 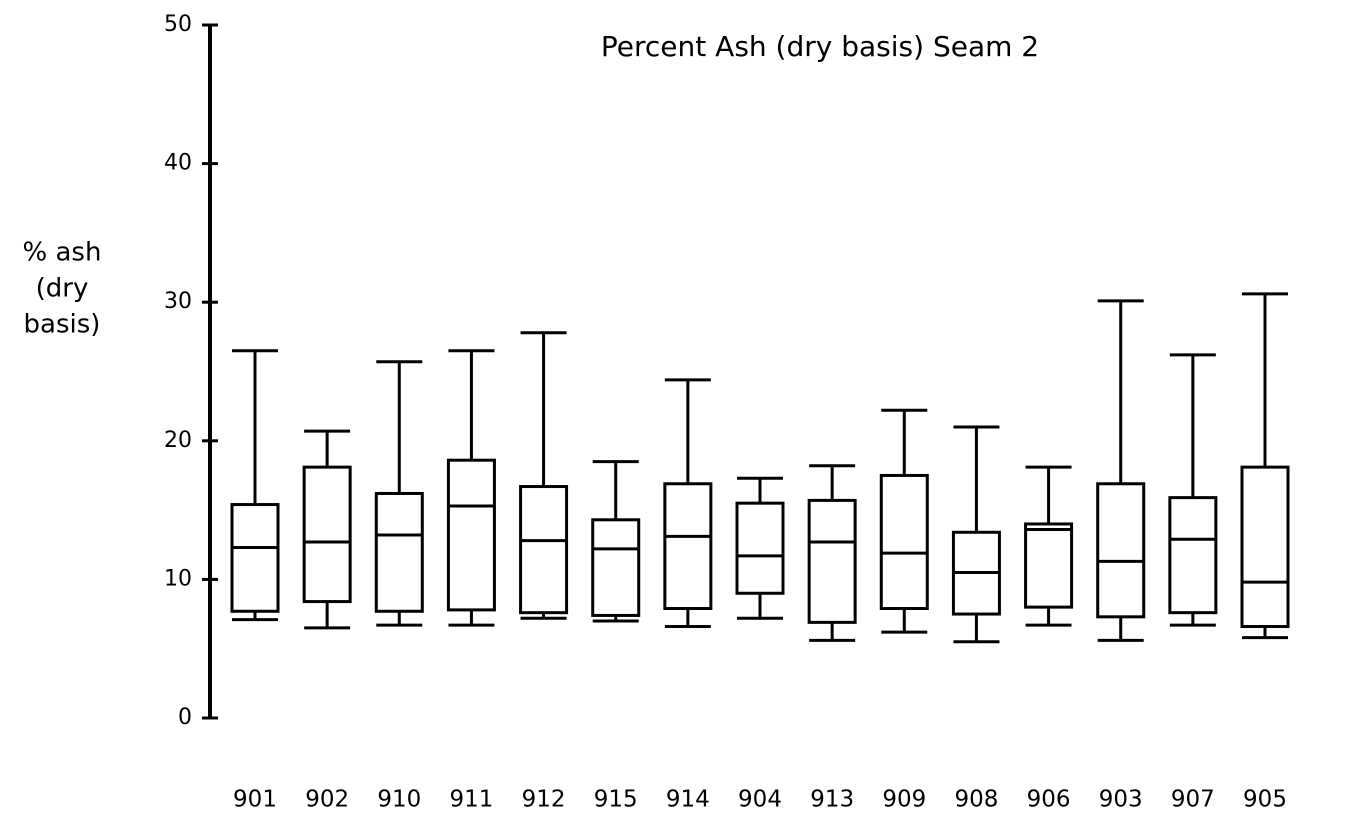 I want to click on y-axis-label: % ash, so click(x=62, y=253).